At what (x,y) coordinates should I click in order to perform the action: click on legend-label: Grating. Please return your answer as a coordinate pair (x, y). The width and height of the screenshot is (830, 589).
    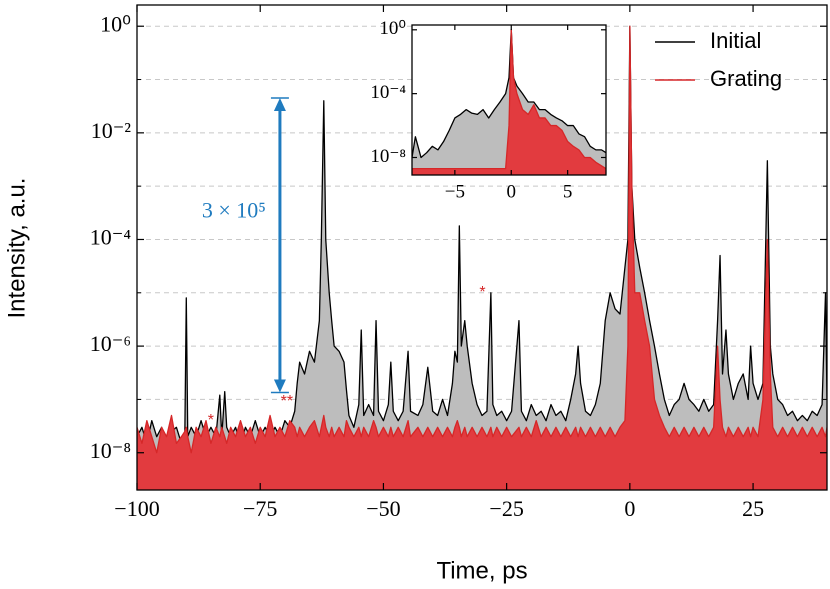
    Looking at the image, I should click on (746, 78).